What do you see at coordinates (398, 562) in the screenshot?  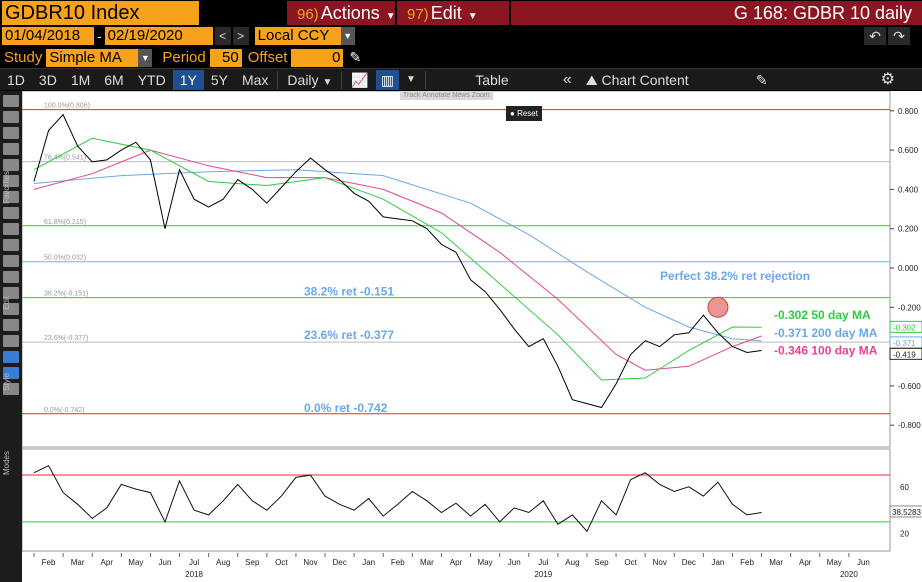 I see `x-tick-label: Feb` at bounding box center [398, 562].